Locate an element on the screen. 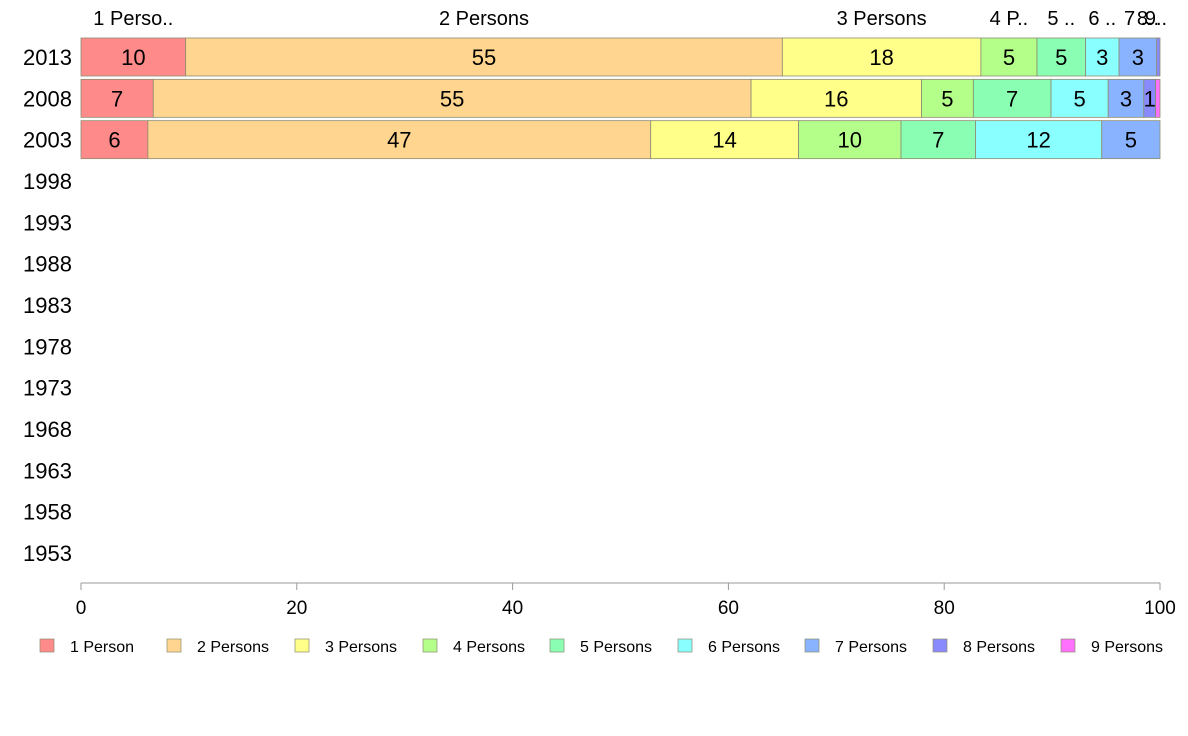 This screenshot has width=1188, height=736. y-tick-label: 1973 is located at coordinates (47, 388).